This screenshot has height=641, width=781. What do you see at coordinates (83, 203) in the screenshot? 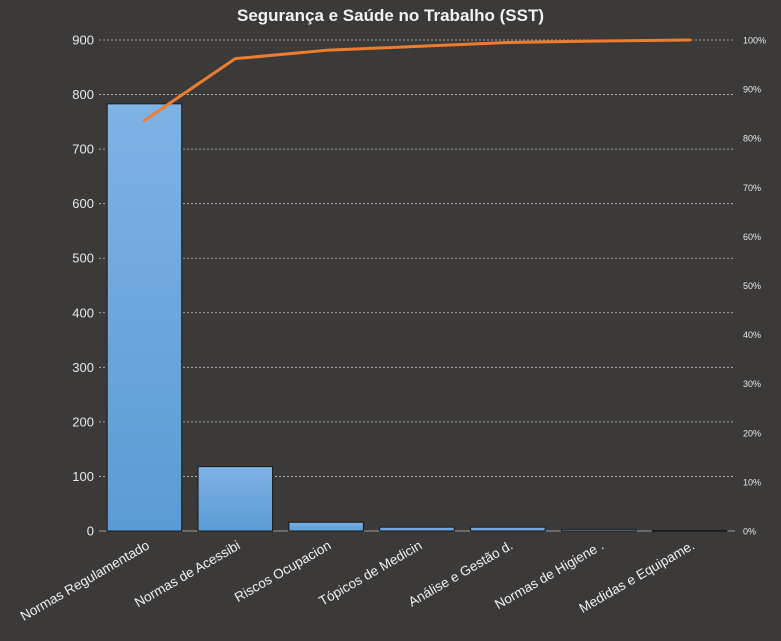
I see `y-tick-label: 600` at bounding box center [83, 203].